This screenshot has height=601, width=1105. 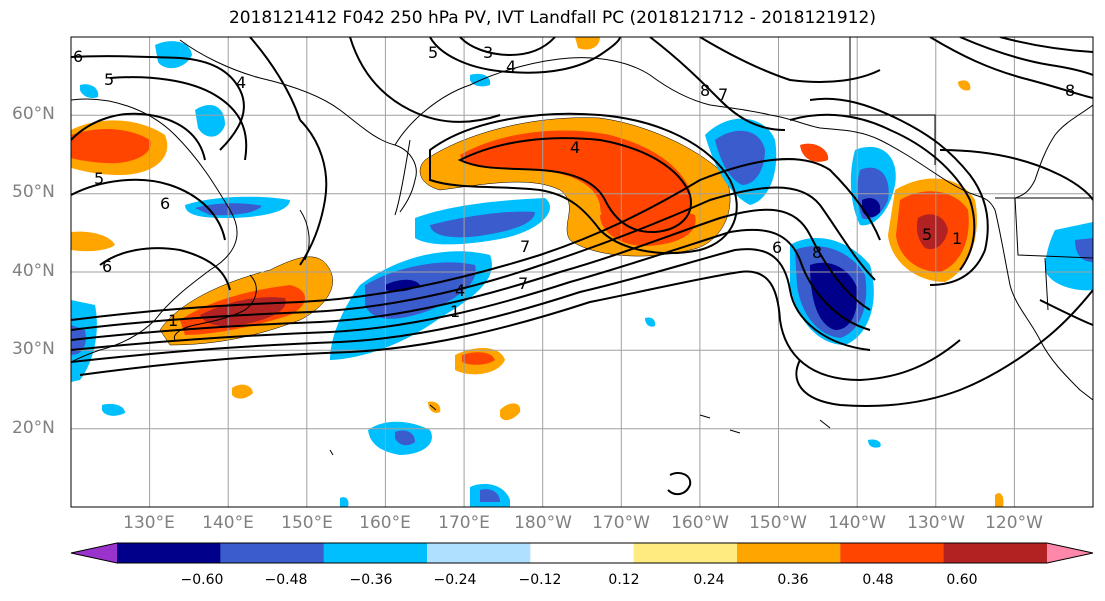 I want to click on colorbar-tick-label: −0.60, so click(x=202, y=580).